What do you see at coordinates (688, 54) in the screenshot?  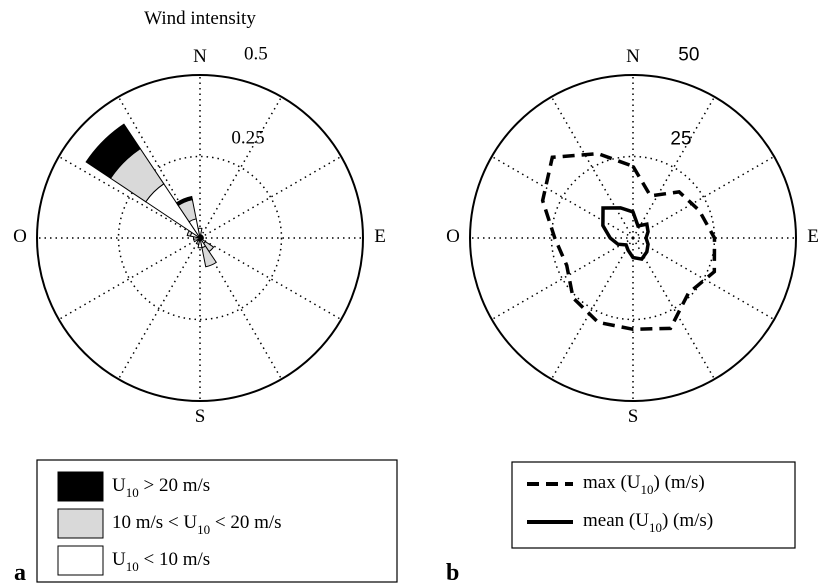 I see `radial-tick-label: 50` at bounding box center [688, 54].